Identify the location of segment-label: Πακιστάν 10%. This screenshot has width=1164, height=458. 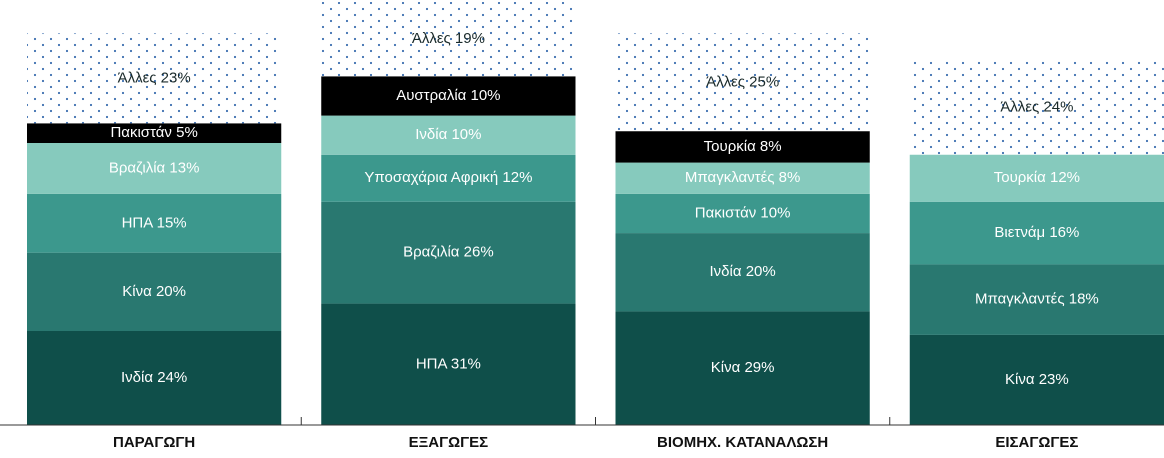
(743, 212).